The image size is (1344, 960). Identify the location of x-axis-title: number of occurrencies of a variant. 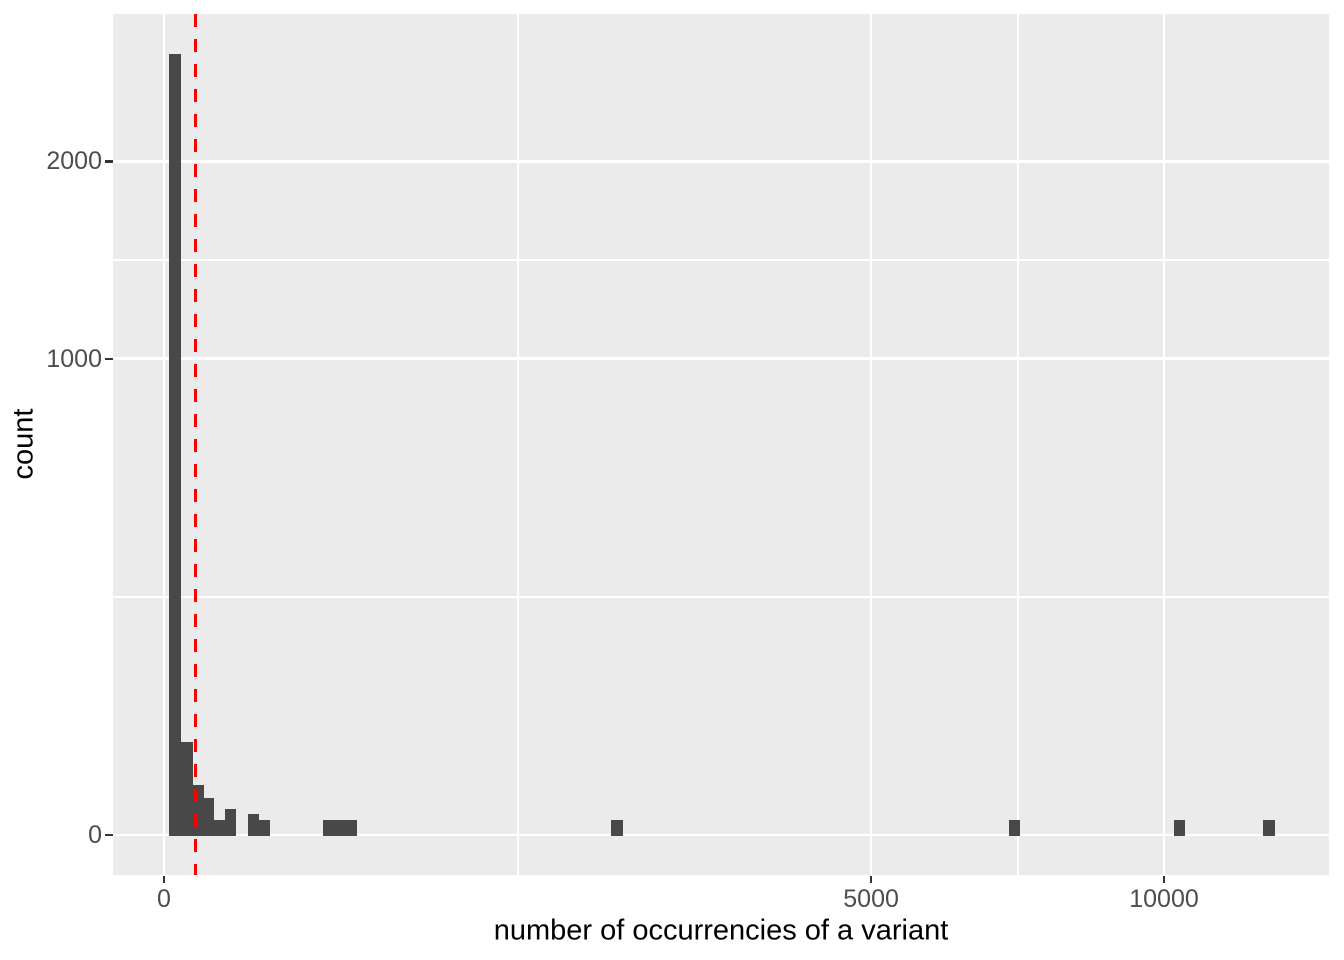
(721, 930).